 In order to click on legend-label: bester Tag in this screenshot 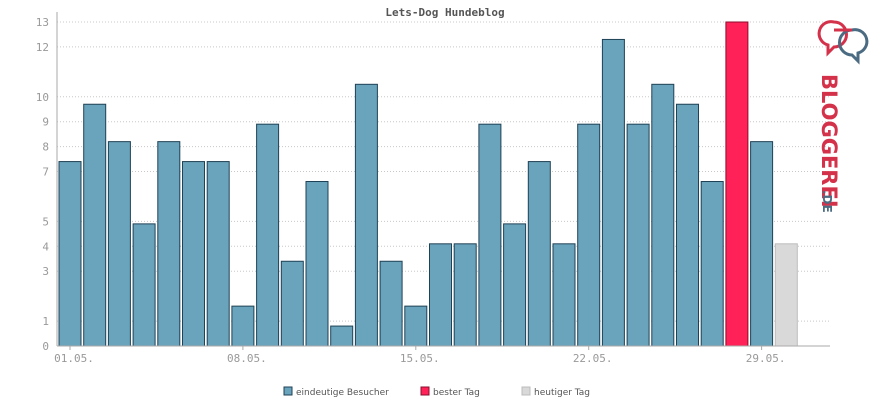, I will do `click(456, 393)`.